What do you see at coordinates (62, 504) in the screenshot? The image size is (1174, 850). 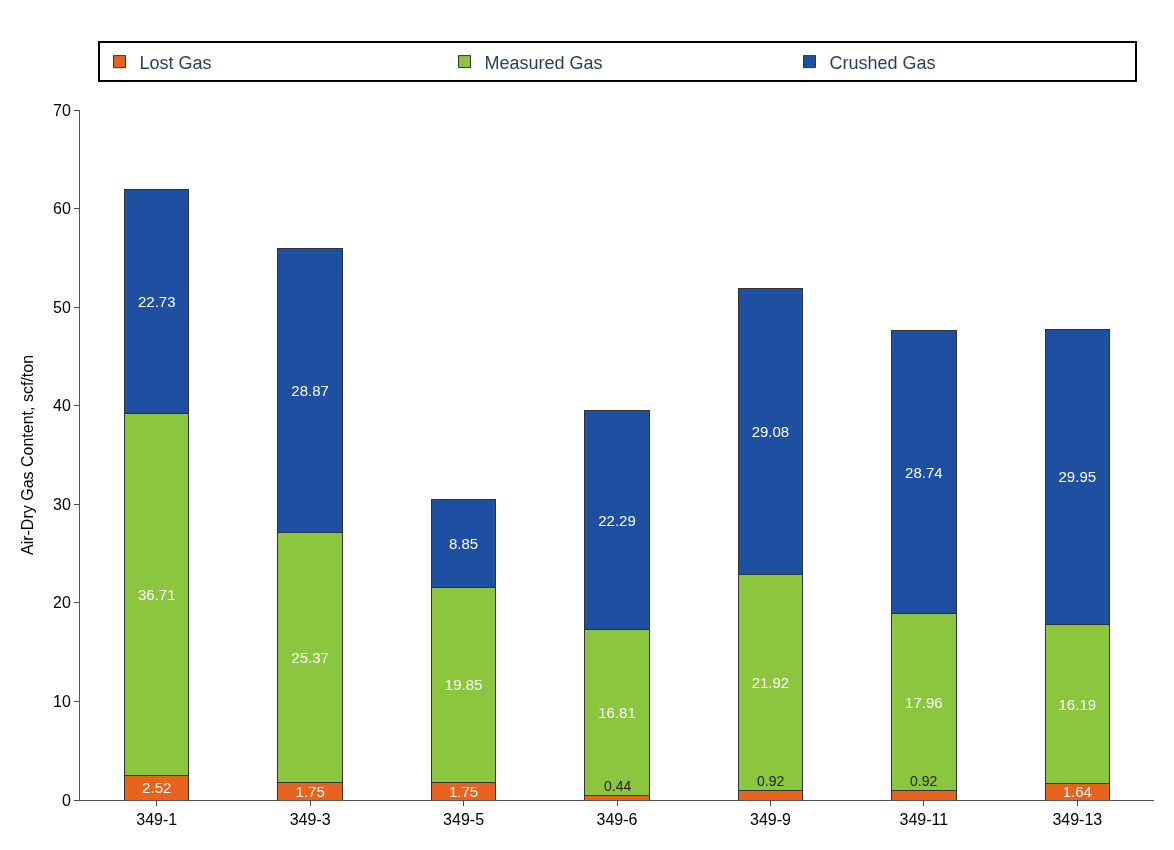 I see `y-tick-label: 30` at bounding box center [62, 504].